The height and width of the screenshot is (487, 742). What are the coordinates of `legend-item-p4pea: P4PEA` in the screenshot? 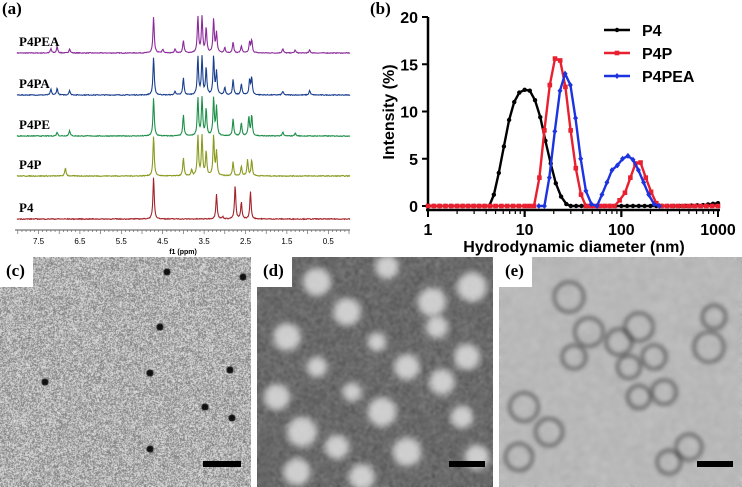 It's located at (649, 77).